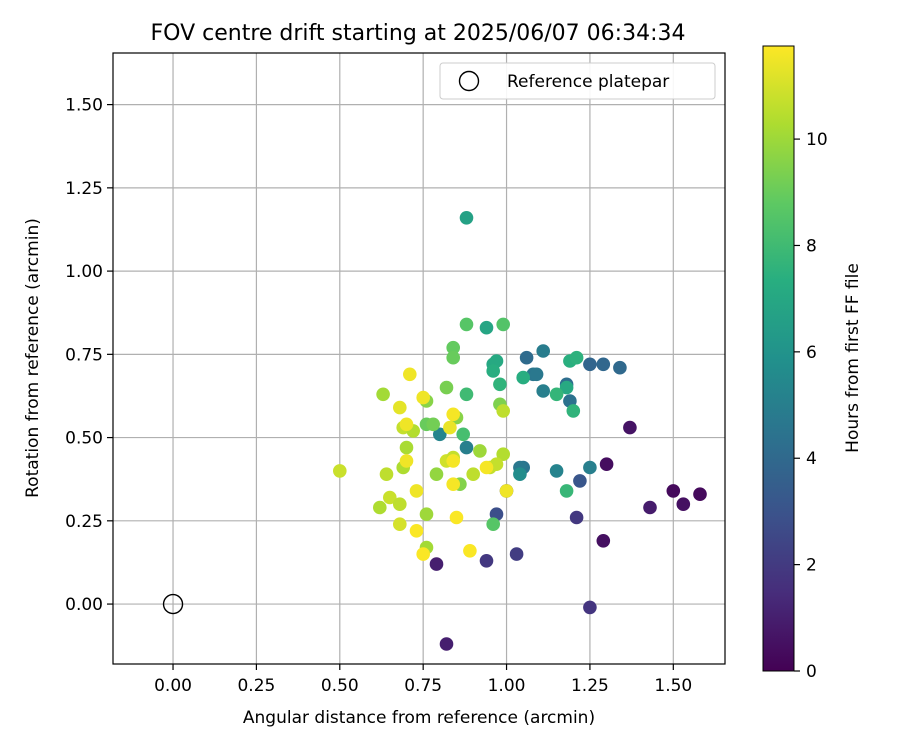 The height and width of the screenshot is (750, 900). I want to click on colorbar-ticks: 0 2 4 6 8 10, so click(811, 406).